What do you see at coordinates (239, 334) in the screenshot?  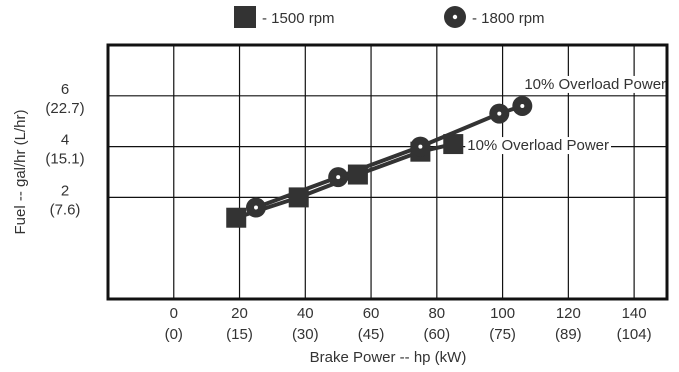 I see `x-tick-sublabel-1: (15)` at bounding box center [239, 334].